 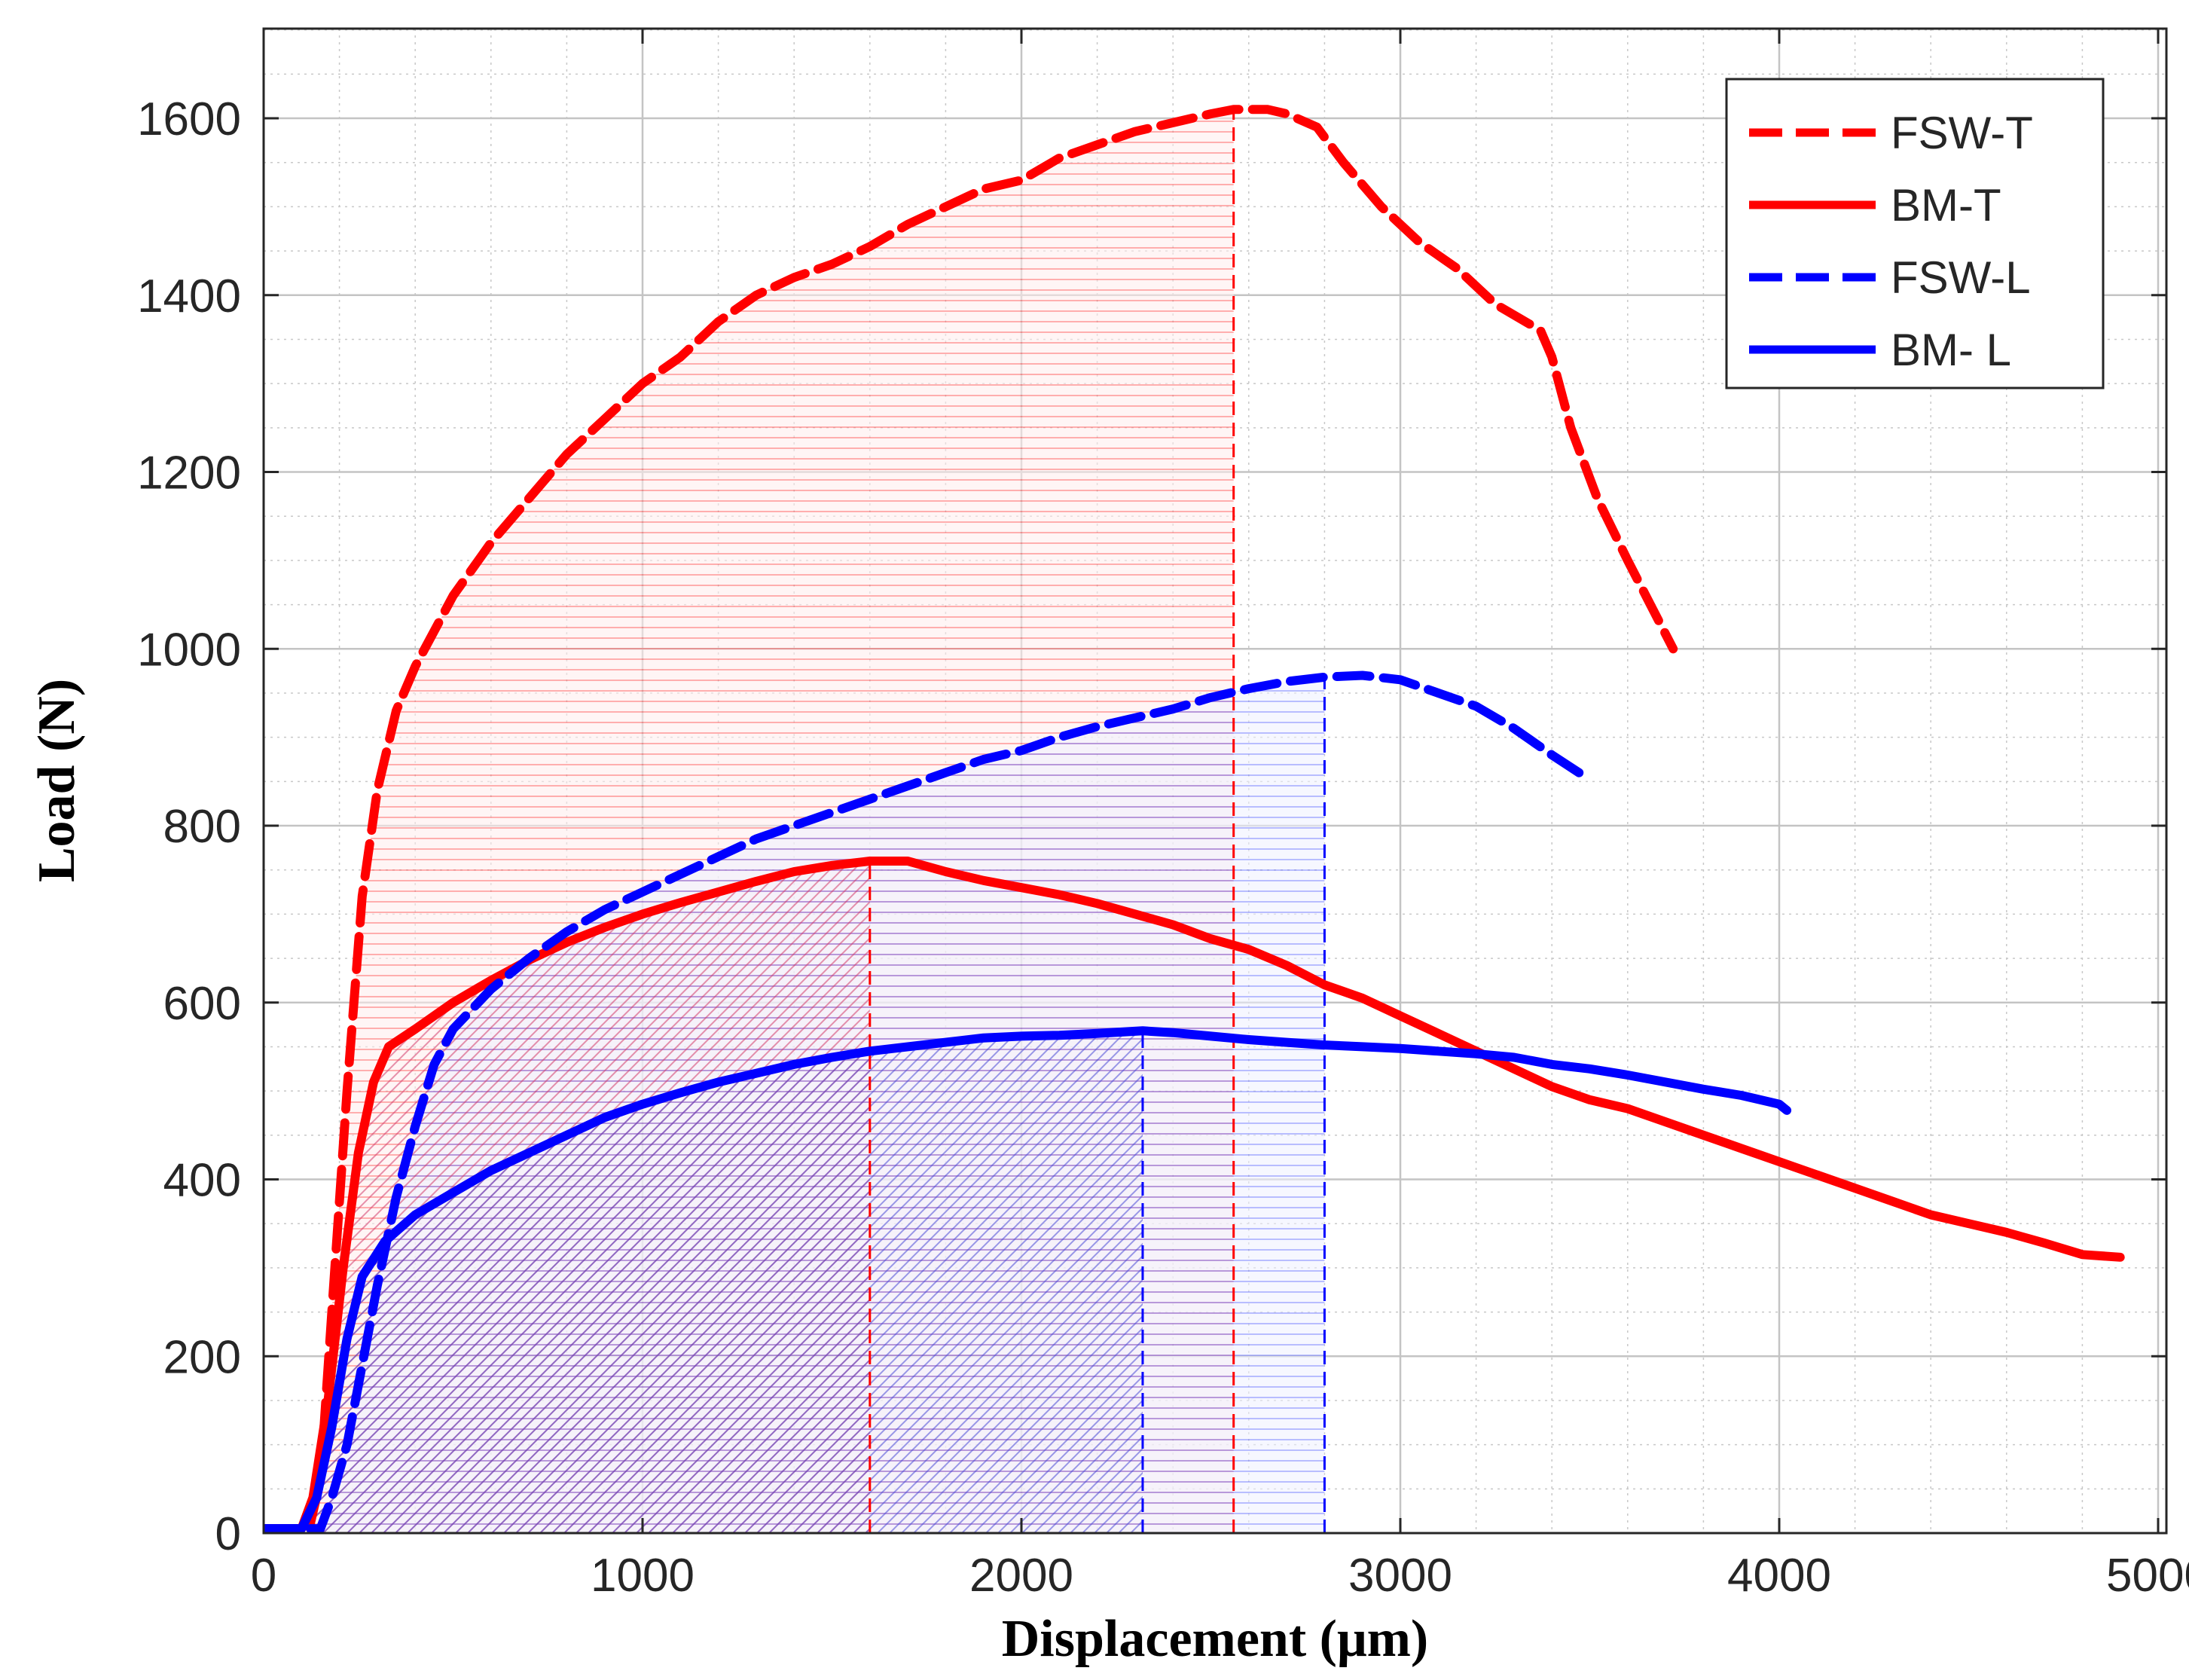 I want to click on y-axis-title: Load (N), so click(x=57, y=780).